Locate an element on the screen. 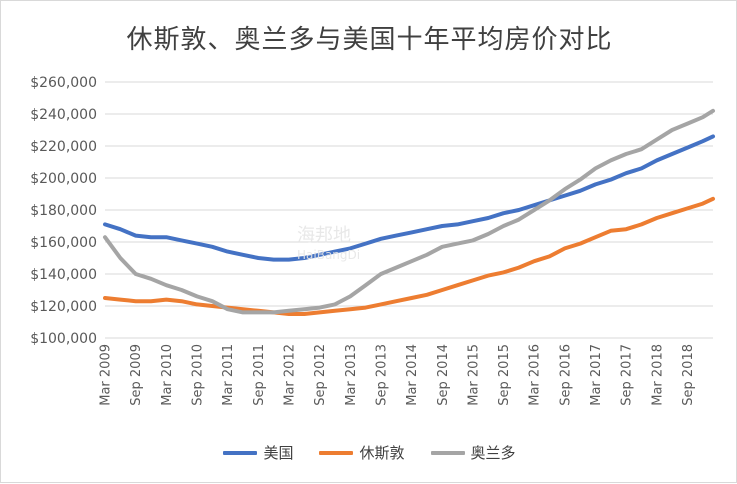 The height and width of the screenshot is (484, 737). x-tick-label: Mar 2015 is located at coordinates (473, 375).